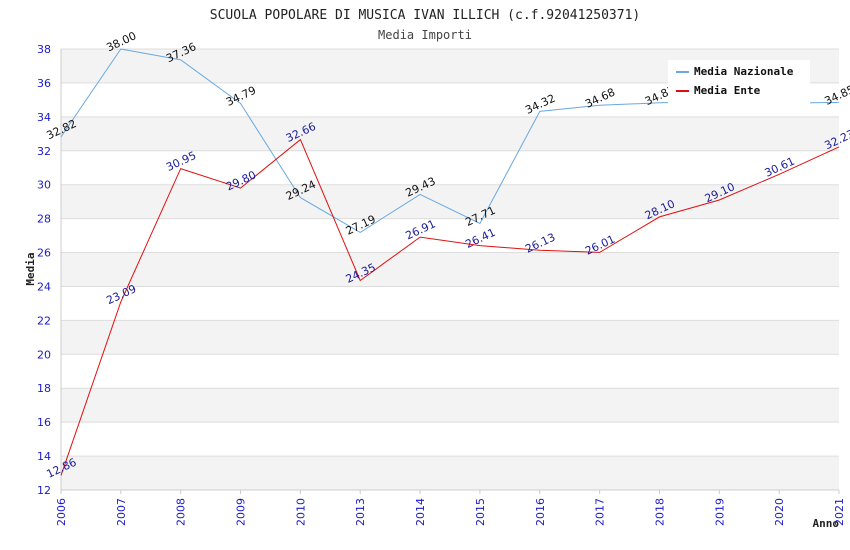 This screenshot has height=550, width=850. What do you see at coordinates (44, 83) in the screenshot?
I see `y-tick-label: 36` at bounding box center [44, 83].